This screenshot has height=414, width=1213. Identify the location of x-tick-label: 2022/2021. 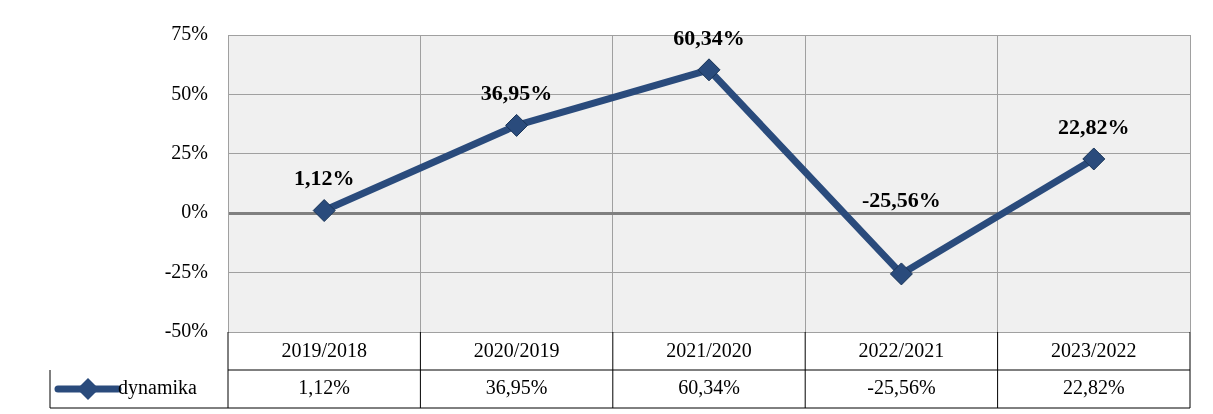
(901, 350).